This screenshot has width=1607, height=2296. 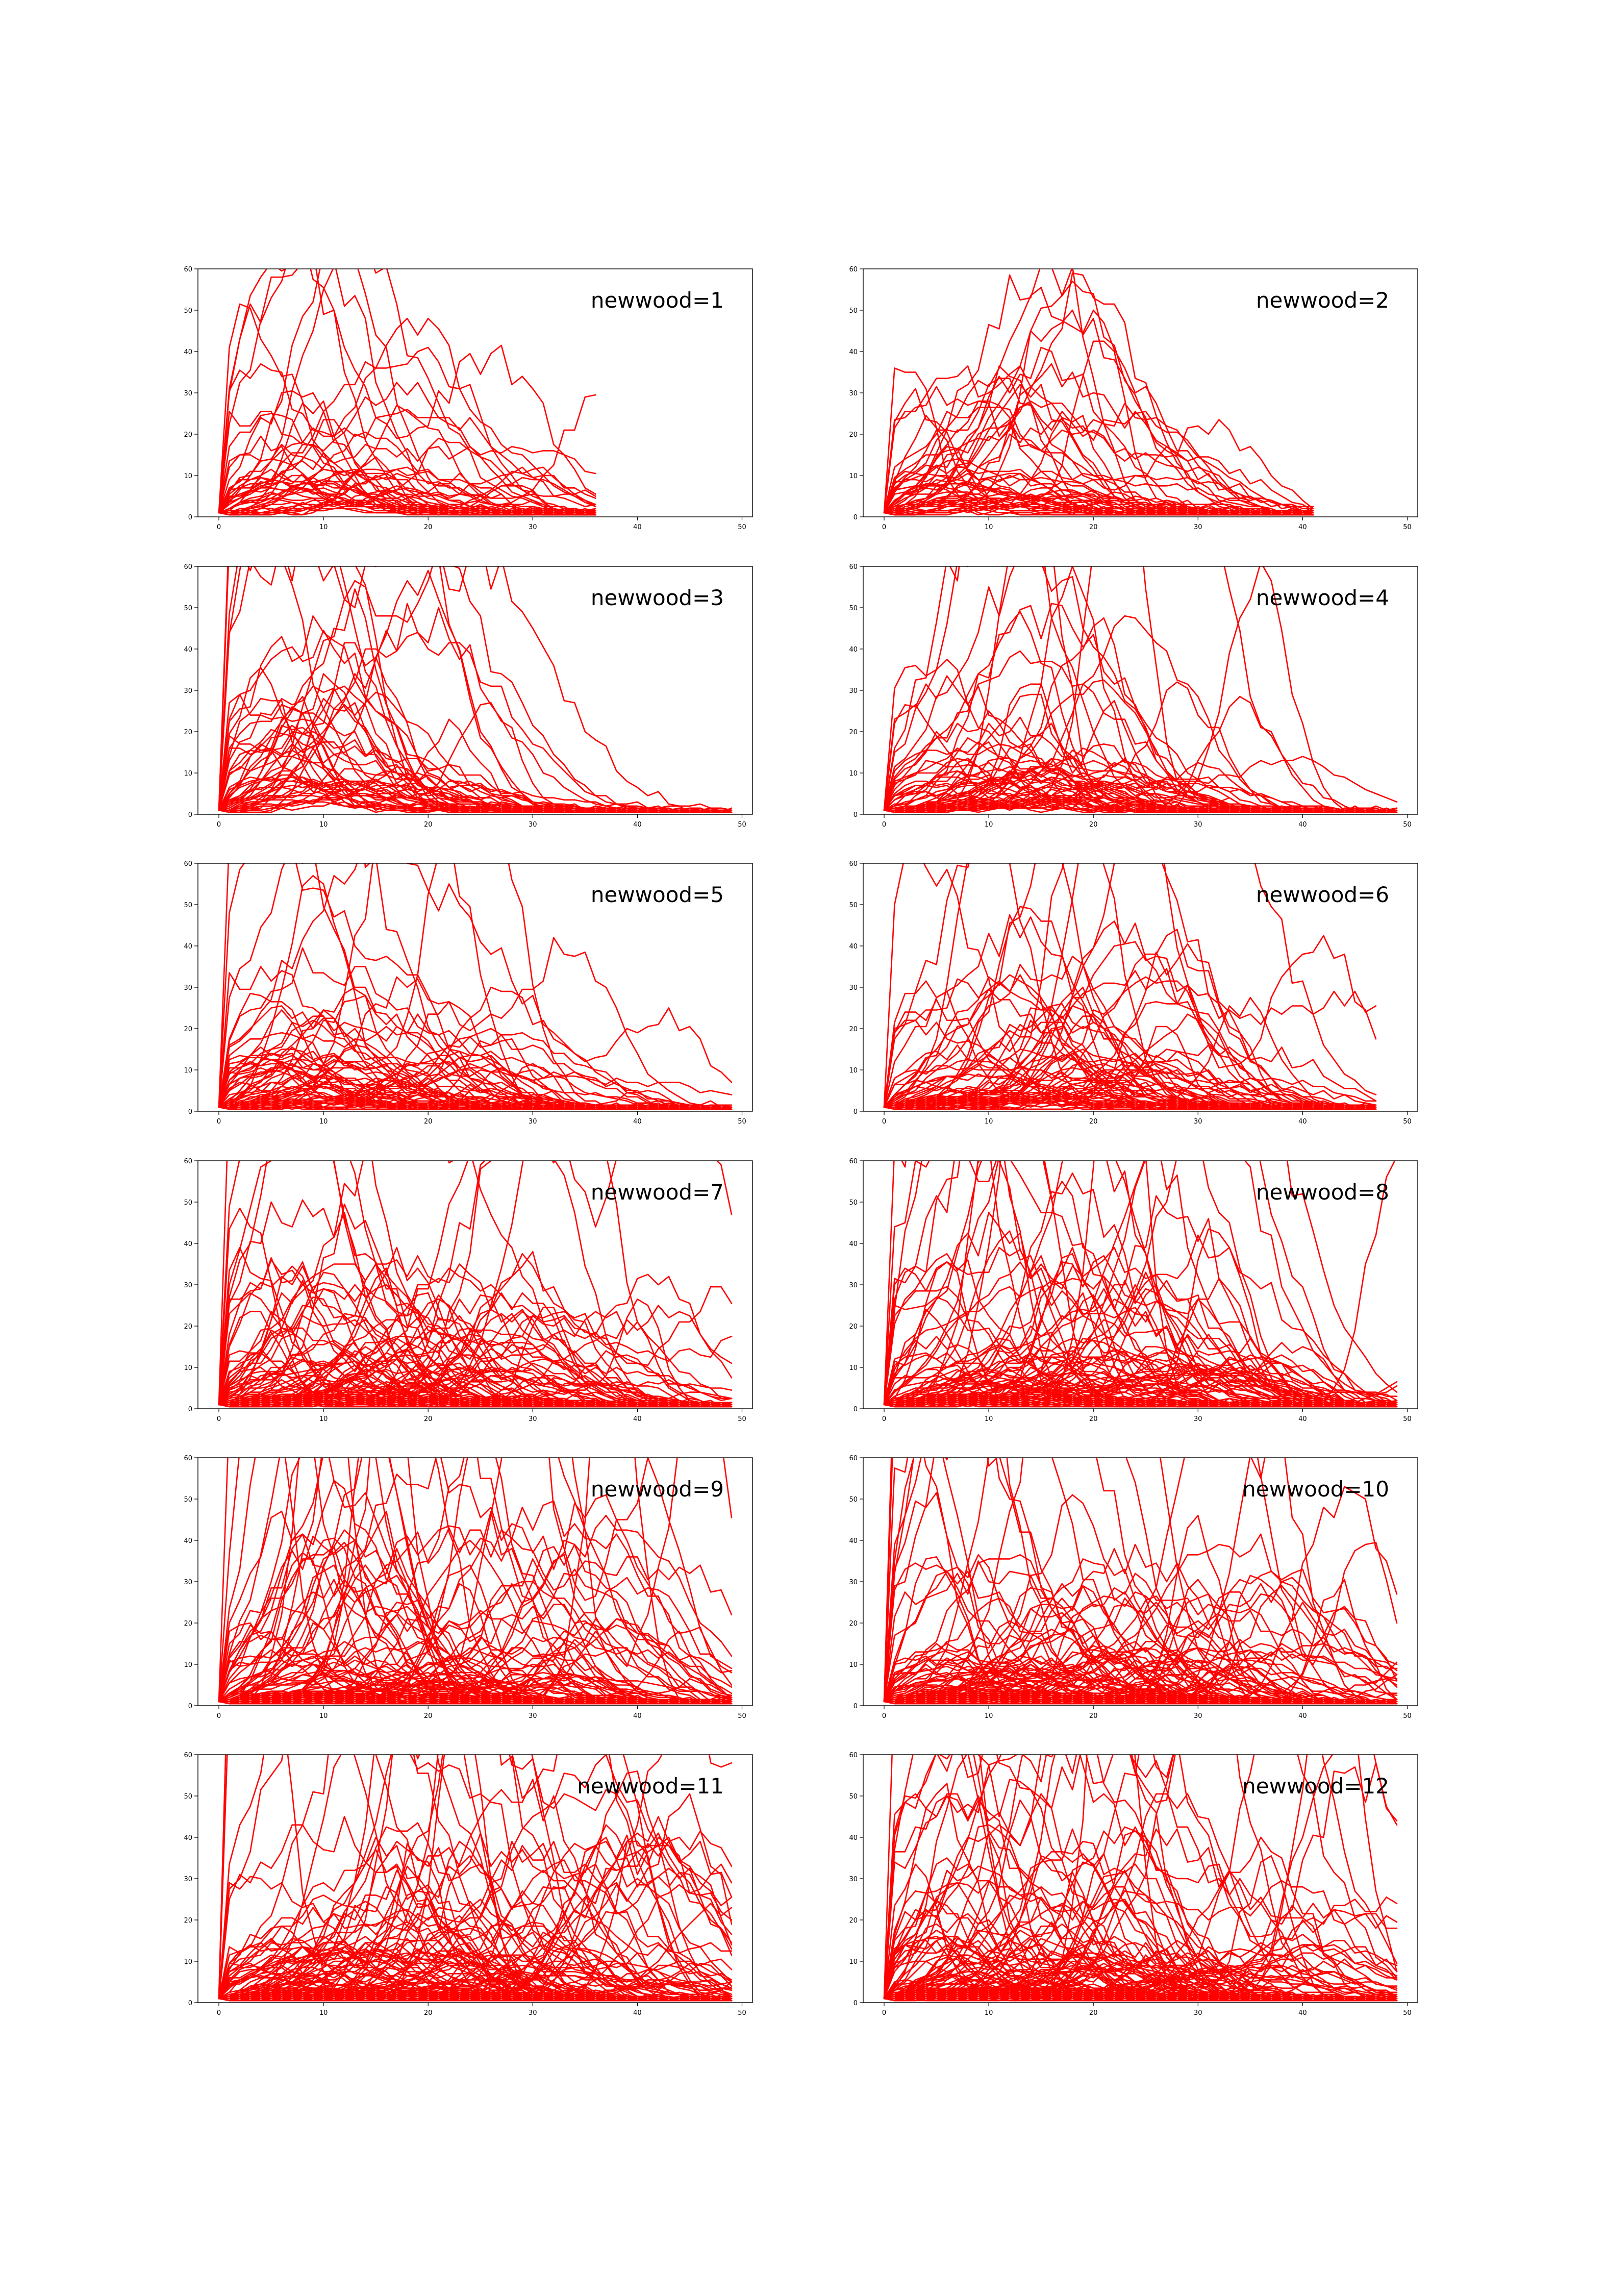 What do you see at coordinates (650, 1787) in the screenshot?
I see `panel-title: newwood=11` at bounding box center [650, 1787].